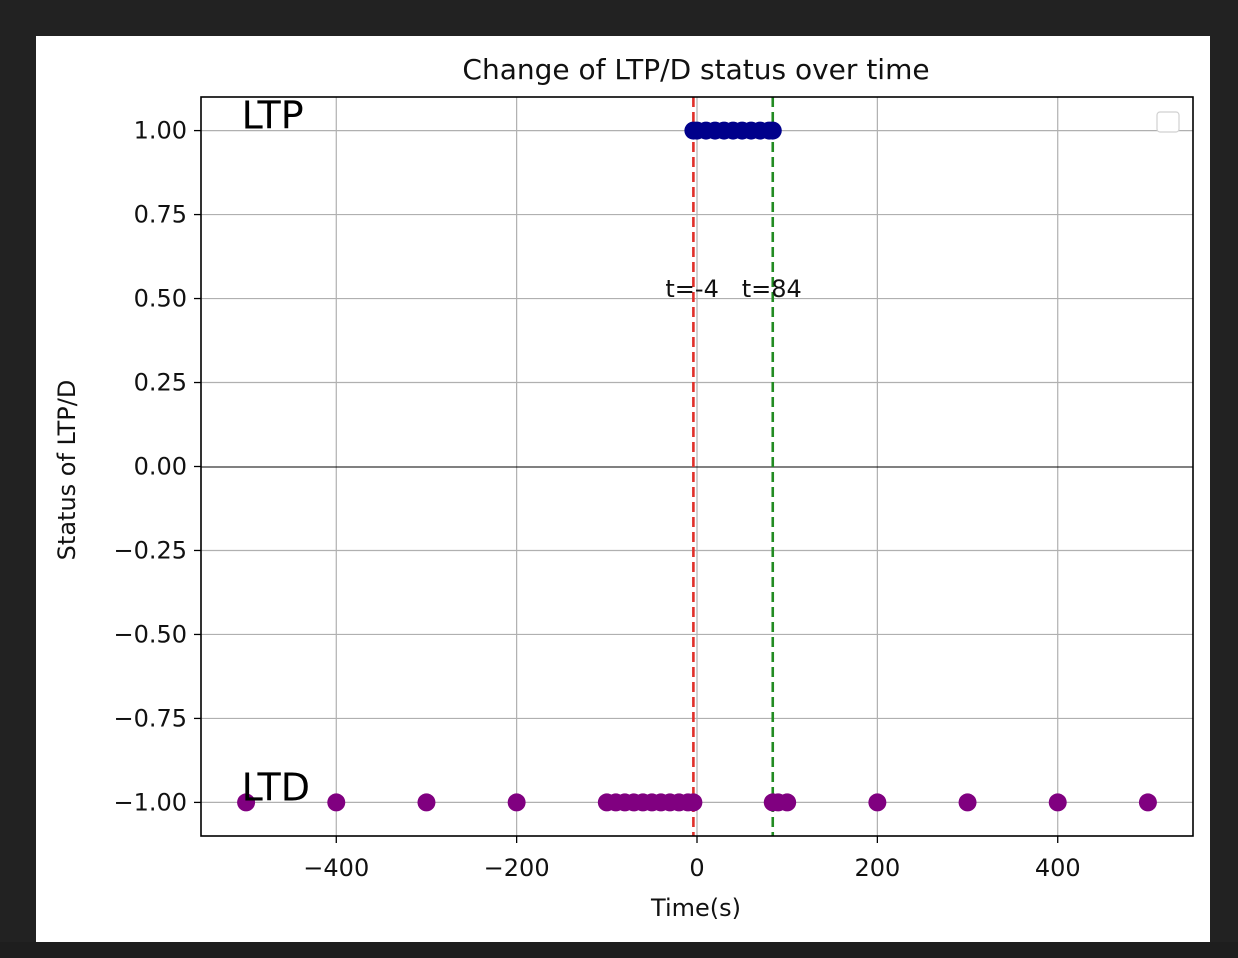  Describe the element at coordinates (619, 950) in the screenshot. I see `window-bottom-strip` at that location.